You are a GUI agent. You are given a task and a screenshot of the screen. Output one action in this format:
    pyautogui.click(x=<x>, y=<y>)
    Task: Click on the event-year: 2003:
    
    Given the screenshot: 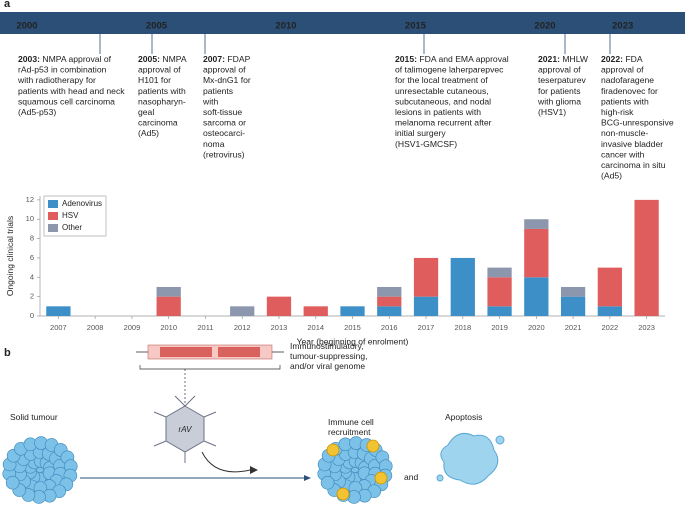 What is the action you would take?
    pyautogui.click(x=29, y=59)
    